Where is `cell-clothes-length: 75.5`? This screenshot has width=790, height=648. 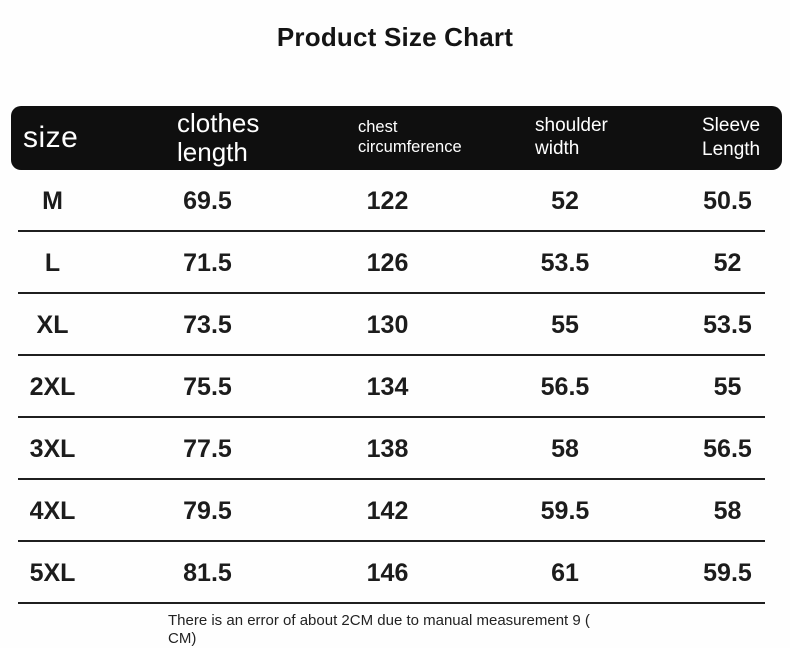 cell-clothes-length: 75.5 is located at coordinates (207, 386).